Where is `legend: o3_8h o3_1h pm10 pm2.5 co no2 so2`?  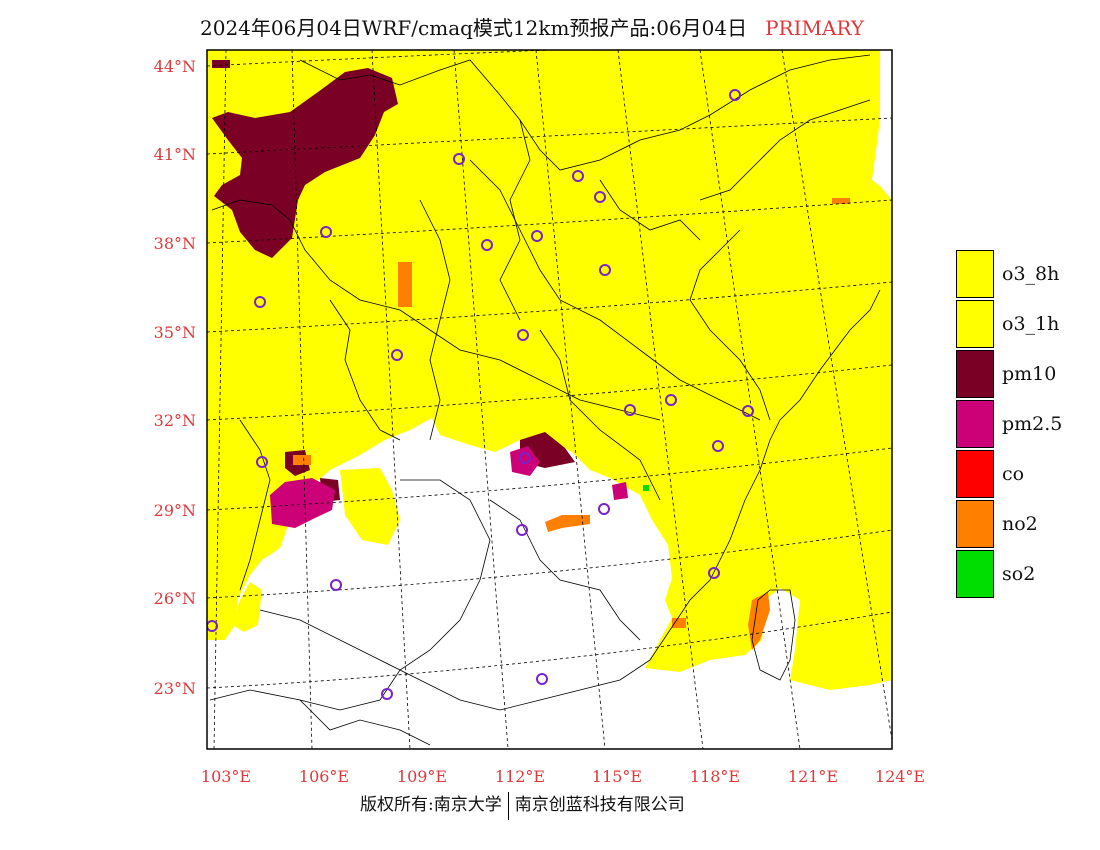
legend: o3_8h o3_1h pm10 pm2.5 co no2 so2 is located at coordinates (1026, 424).